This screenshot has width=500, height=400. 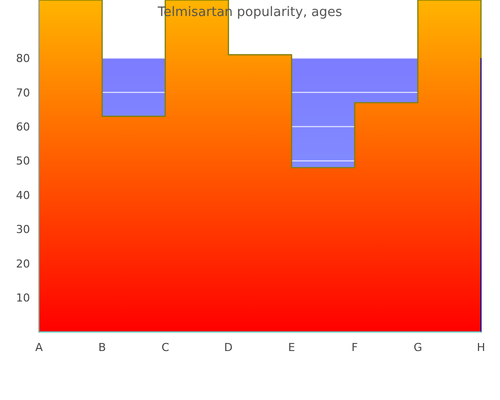 I want to click on x-tick-label: B, so click(x=102, y=347).